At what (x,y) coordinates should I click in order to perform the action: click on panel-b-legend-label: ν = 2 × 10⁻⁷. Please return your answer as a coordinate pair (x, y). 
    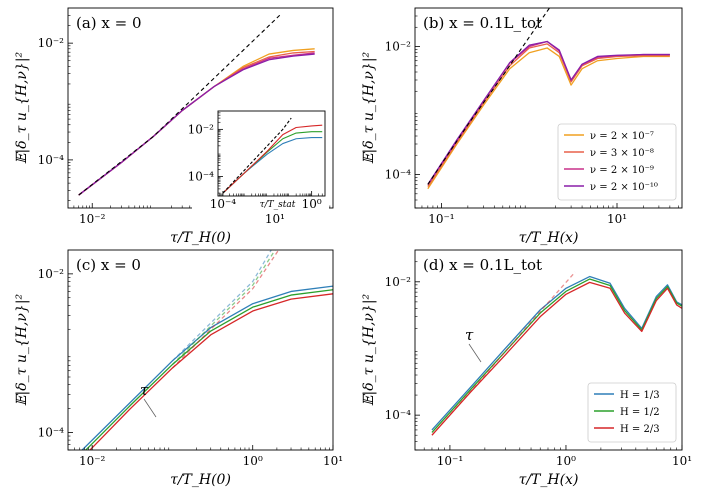
    Looking at the image, I should click on (622, 136).